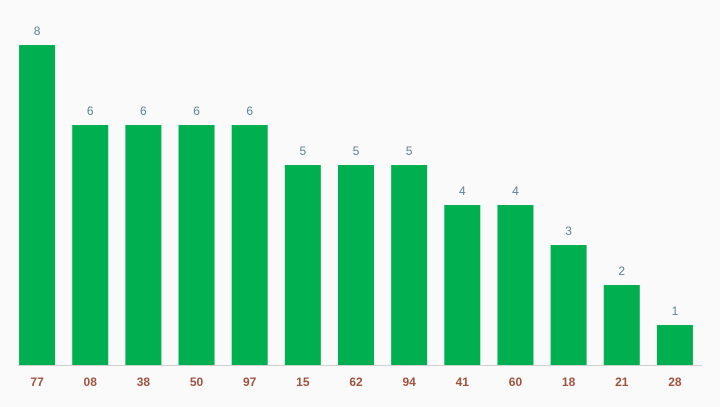 This screenshot has width=720, height=407. I want to click on value-label: 2, so click(621, 271).